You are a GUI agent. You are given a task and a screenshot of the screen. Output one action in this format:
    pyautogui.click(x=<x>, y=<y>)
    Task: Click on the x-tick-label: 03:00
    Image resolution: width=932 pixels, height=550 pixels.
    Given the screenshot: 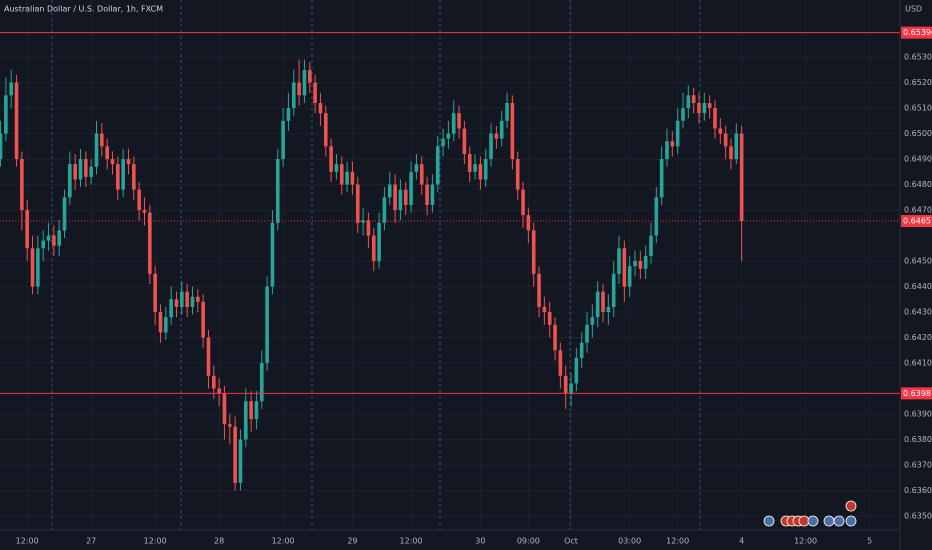 What is the action you would take?
    pyautogui.click(x=629, y=541)
    